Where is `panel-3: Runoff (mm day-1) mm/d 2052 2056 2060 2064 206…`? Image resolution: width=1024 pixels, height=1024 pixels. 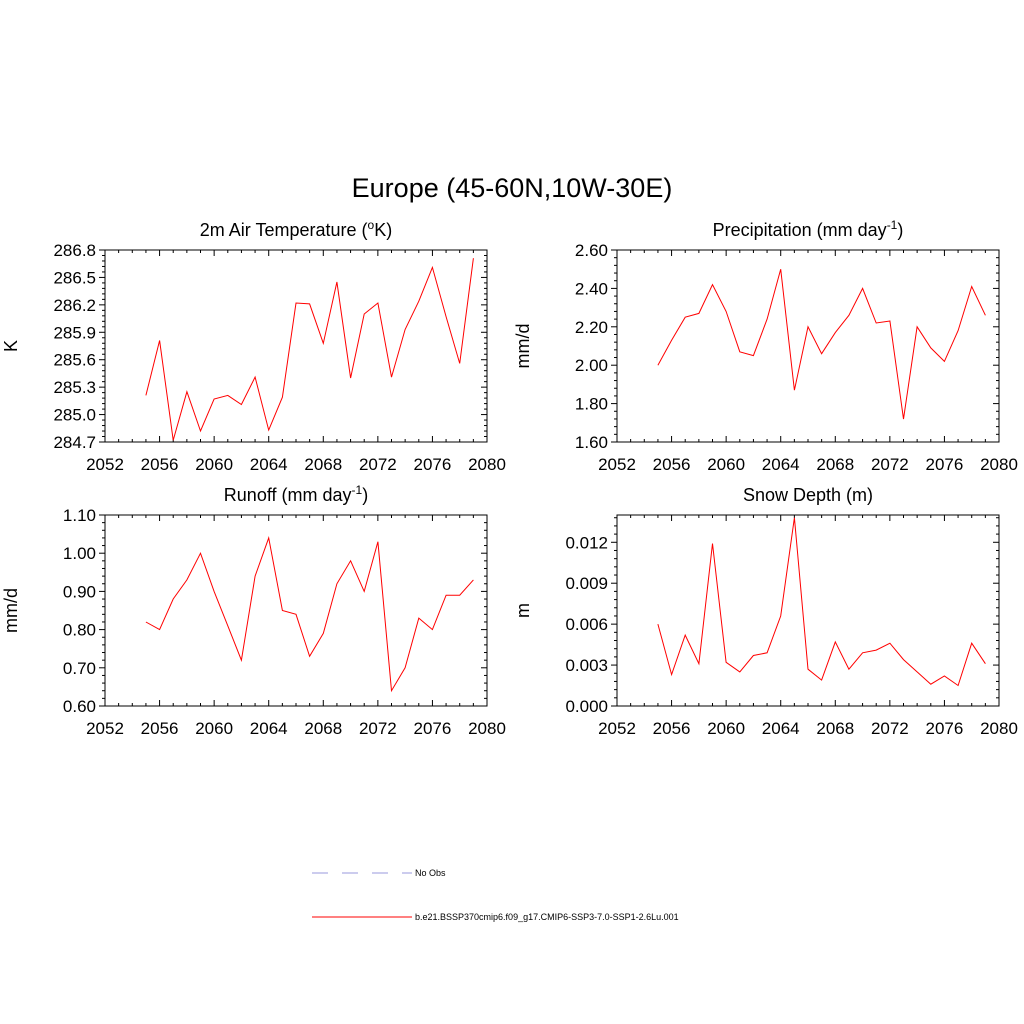 panel-3: Runoff (mm day-1) mm/d 2052 2056 2060 2064 206… is located at coordinates (253, 610).